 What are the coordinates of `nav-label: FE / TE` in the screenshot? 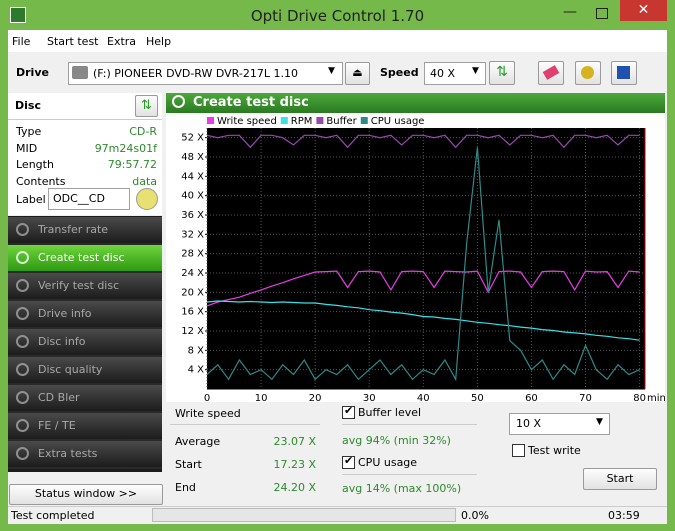 It's located at (57, 425).